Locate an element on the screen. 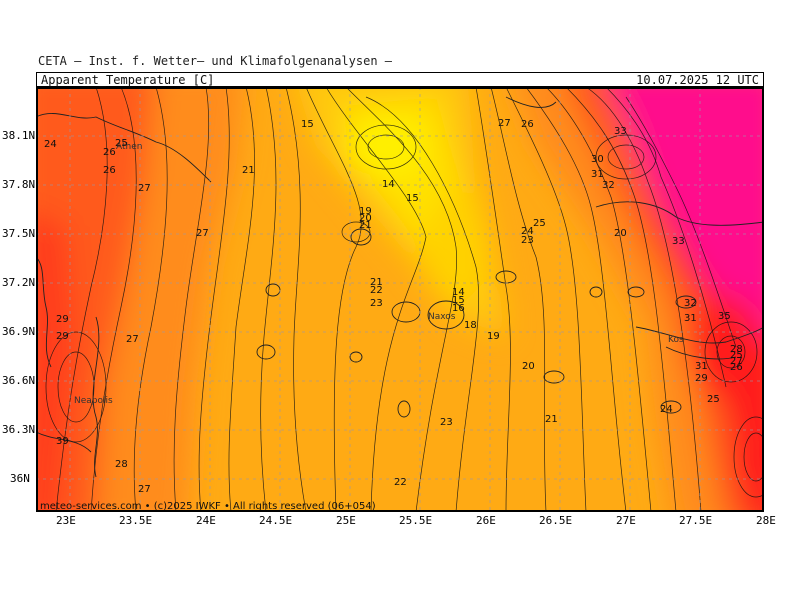 The height and width of the screenshot is (600, 800). lon-tick-label: 25.5E is located at coordinates (416, 520).